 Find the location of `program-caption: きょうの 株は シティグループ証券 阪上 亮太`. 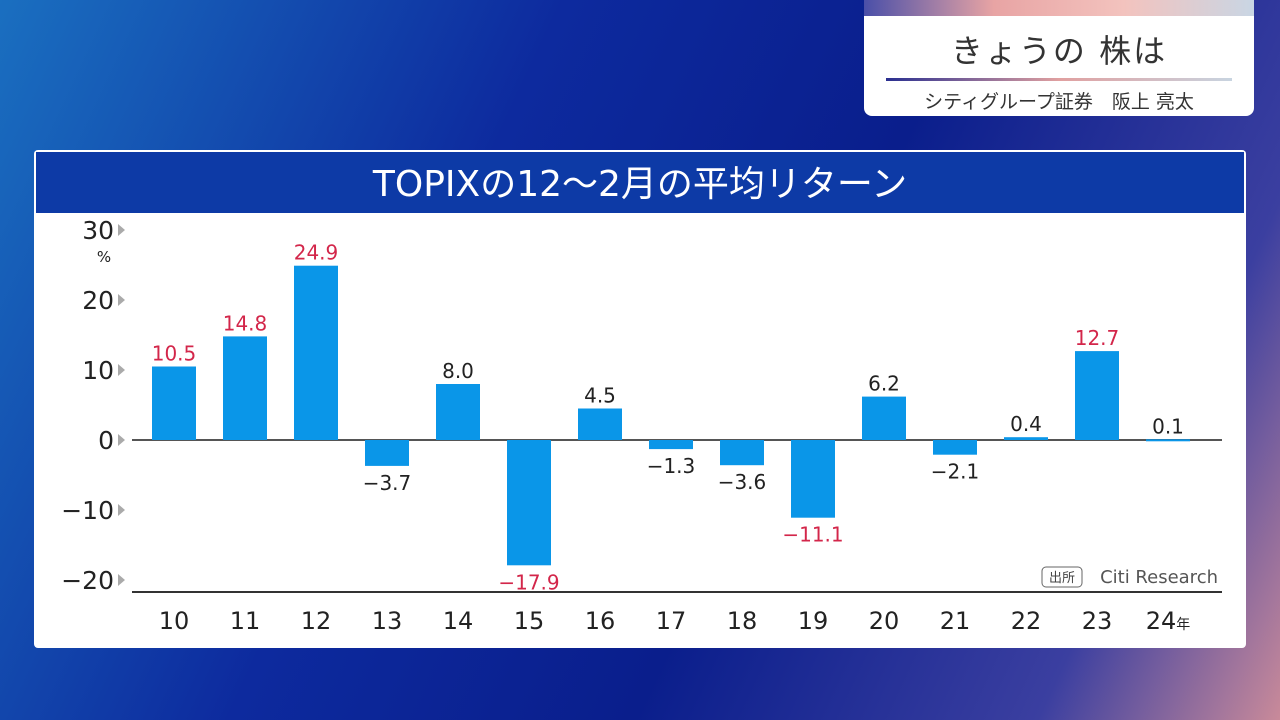

program-caption: きょうの 株は シティグループ証券 阪上 亮太 is located at coordinates (1059, 58).